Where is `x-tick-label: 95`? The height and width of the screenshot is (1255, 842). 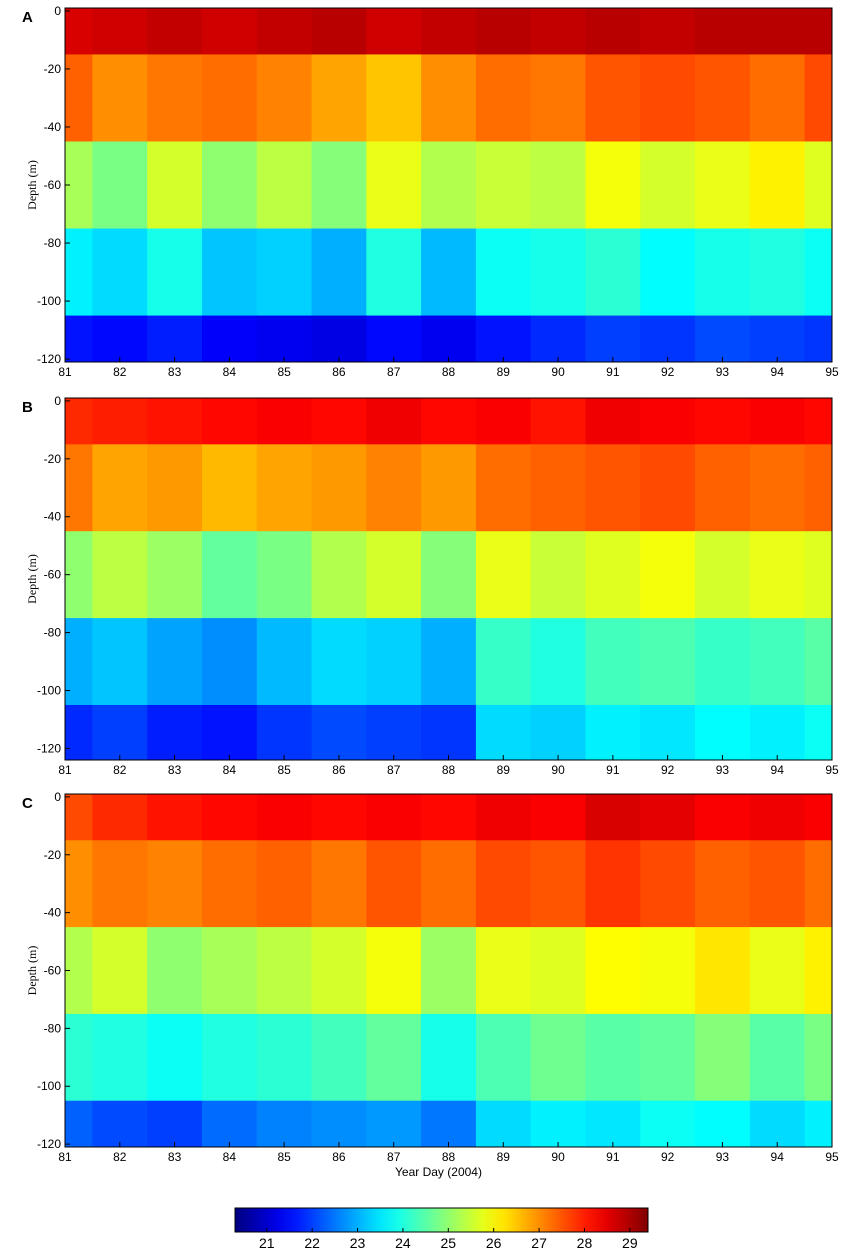 x-tick-label: 95 is located at coordinates (832, 372).